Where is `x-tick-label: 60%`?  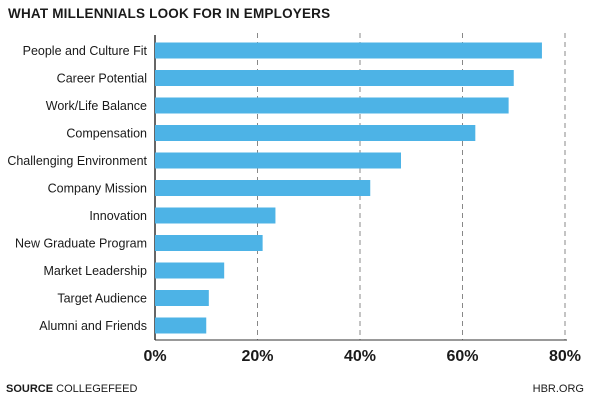
x-tick-label: 60% is located at coordinates (462, 356).